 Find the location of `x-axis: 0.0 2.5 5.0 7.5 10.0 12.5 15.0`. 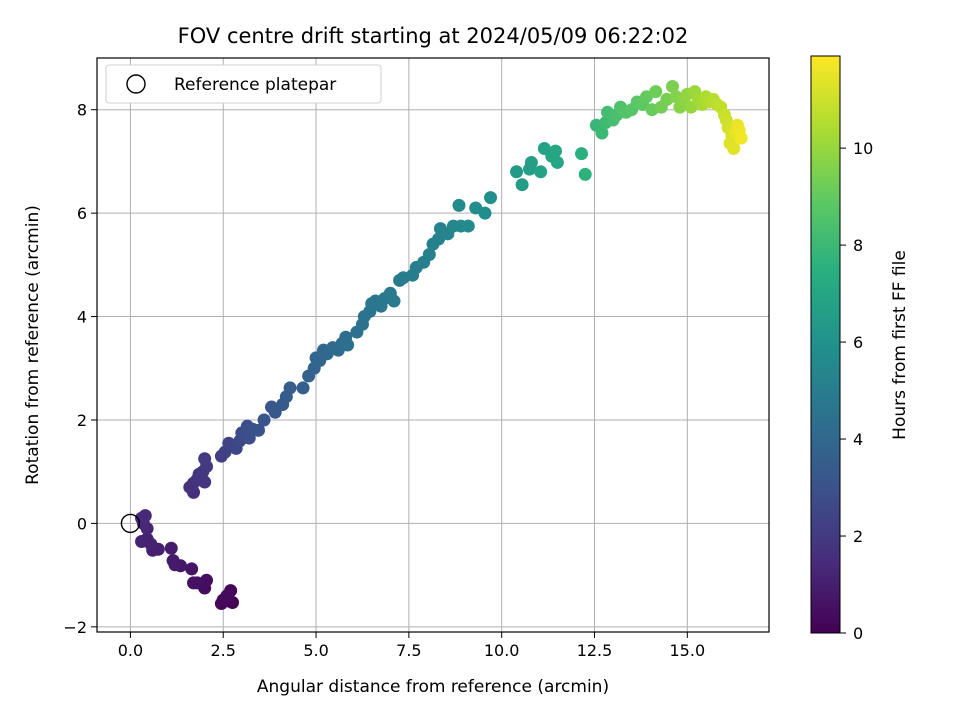

x-axis: 0.0 2.5 5.0 7.5 10.0 12.5 15.0 is located at coordinates (411, 646).